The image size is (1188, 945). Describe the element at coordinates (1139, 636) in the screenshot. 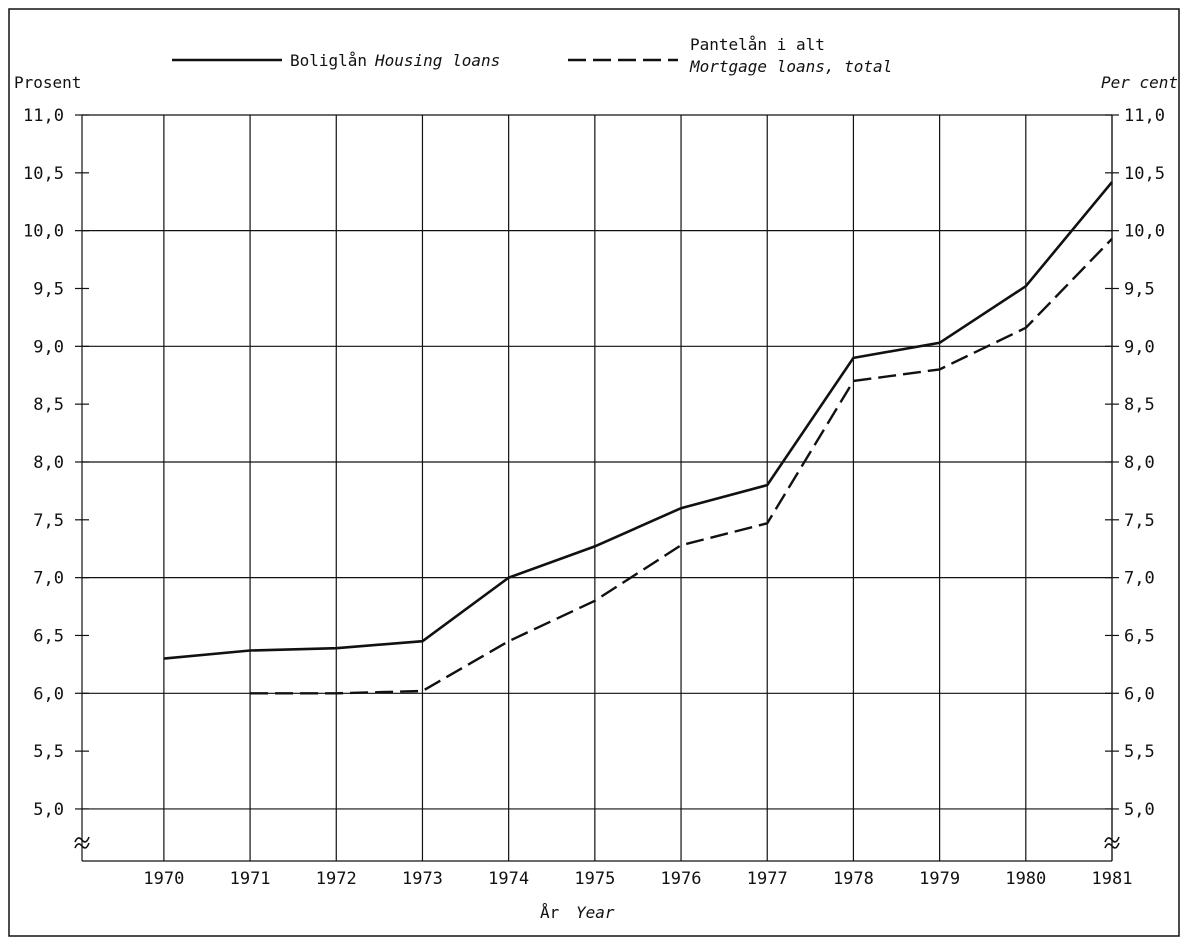

I see `y-tick-label-right-6,5: 6,5` at that location.